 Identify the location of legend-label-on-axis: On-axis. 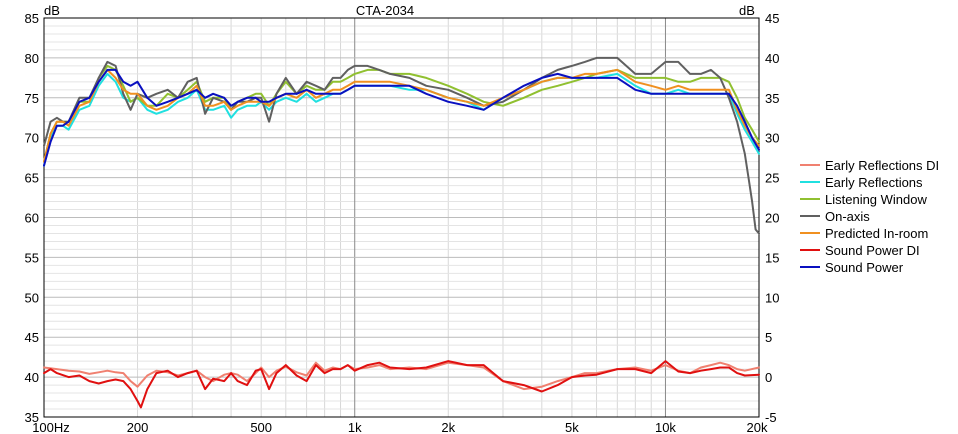
(847, 216).